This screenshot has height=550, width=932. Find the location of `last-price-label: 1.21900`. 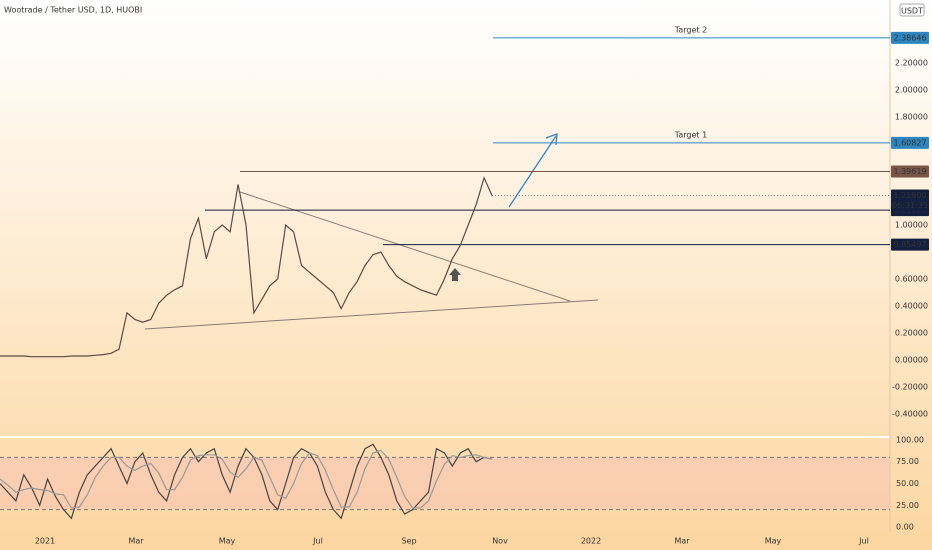

last-price-label: 1.21900 is located at coordinates (909, 195).